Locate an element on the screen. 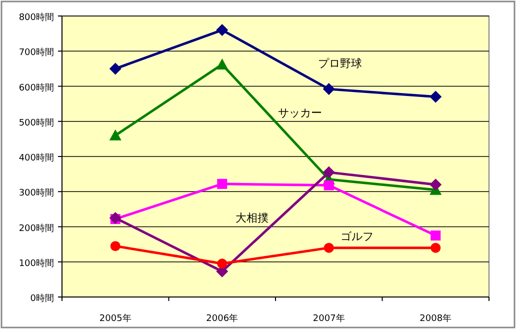 Image resolution: width=520 pixels, height=332 pixels. series-label: サッカー is located at coordinates (300, 113).